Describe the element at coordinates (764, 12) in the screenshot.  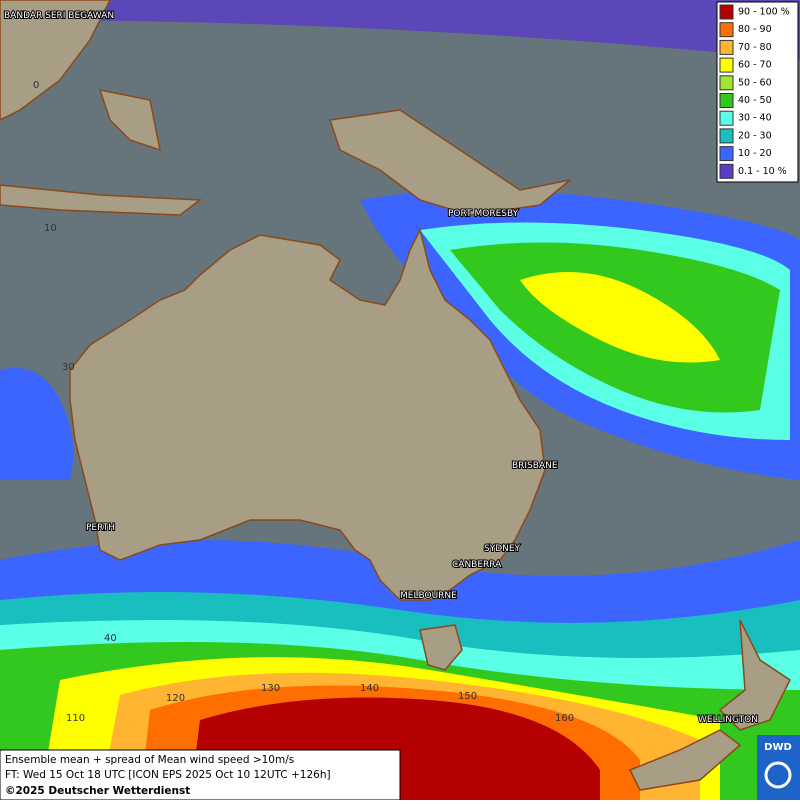
I see `legend-label: 90 - 100 %` at that location.